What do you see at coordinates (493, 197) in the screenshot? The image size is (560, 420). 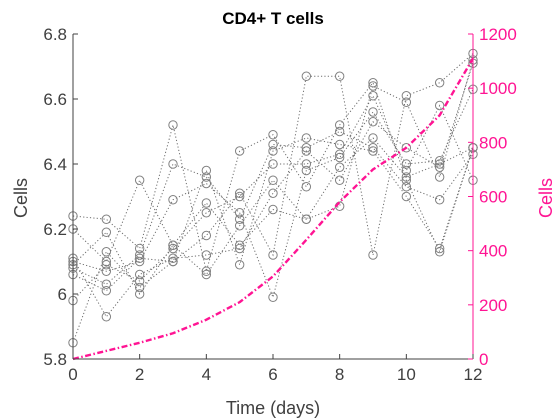 I see `y-right-tick-label: 600` at bounding box center [493, 197].